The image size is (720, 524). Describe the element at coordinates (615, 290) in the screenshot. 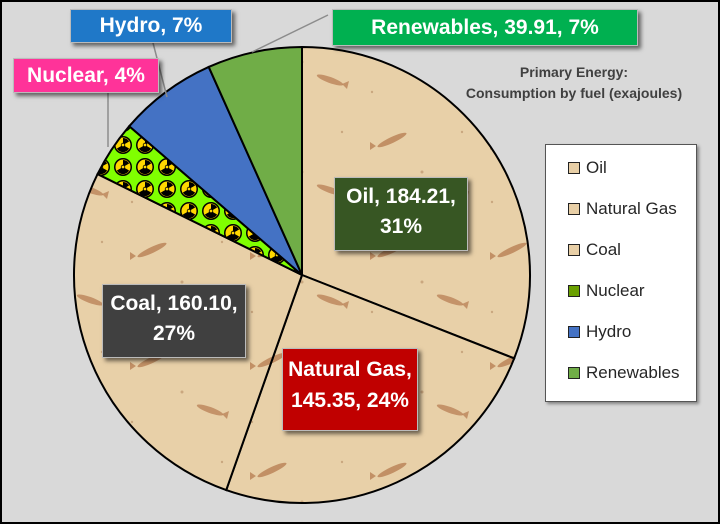

I see `legend-label: Nuclear` at that location.